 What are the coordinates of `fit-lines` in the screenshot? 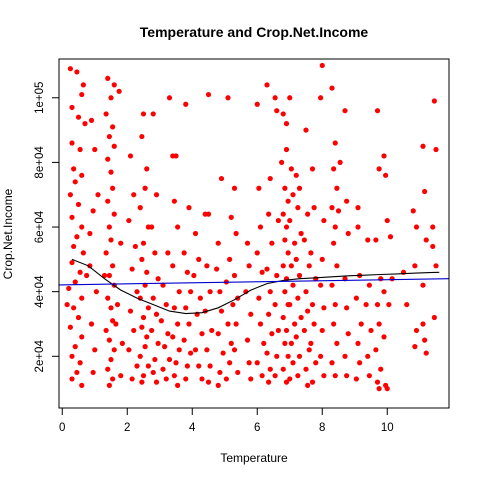 It's located at (254, 286).